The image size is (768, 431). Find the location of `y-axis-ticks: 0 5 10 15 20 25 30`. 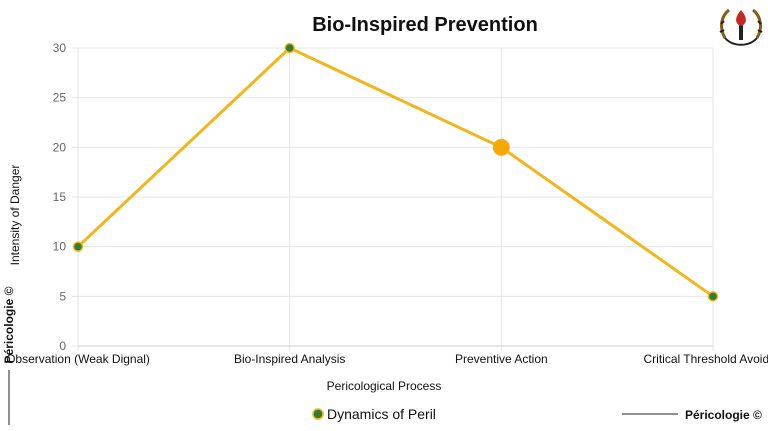

y-axis-ticks: 0 5 10 15 20 25 30 is located at coordinates (60, 197).